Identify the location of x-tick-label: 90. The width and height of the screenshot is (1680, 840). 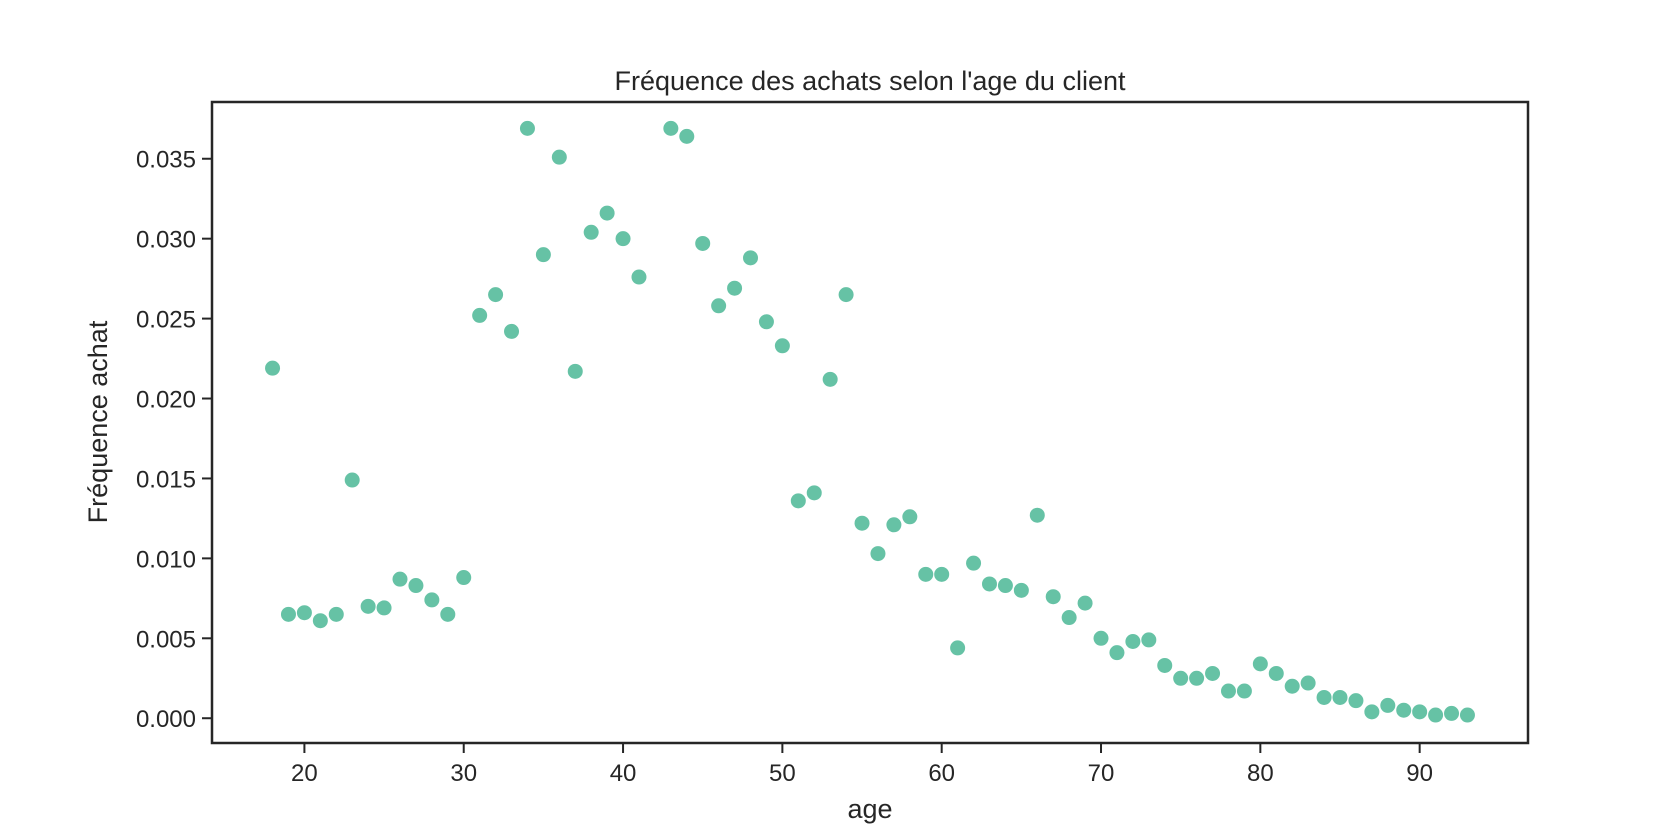
(1419, 773).